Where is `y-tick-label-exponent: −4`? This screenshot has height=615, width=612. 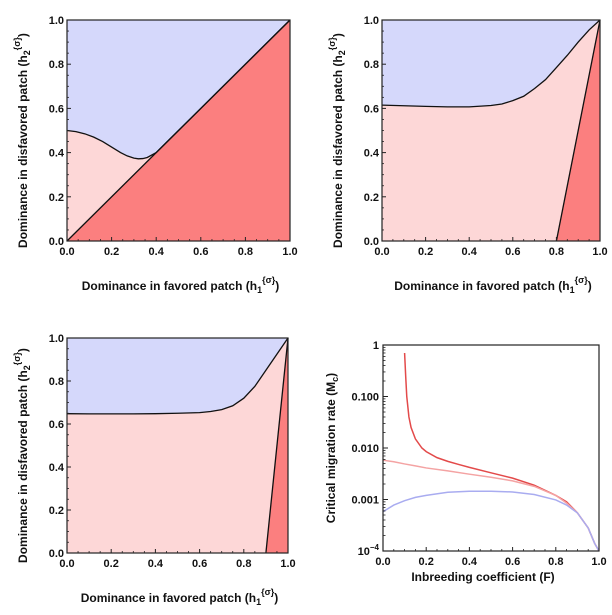
y-tick-label-exponent: −4 is located at coordinates (375, 547).